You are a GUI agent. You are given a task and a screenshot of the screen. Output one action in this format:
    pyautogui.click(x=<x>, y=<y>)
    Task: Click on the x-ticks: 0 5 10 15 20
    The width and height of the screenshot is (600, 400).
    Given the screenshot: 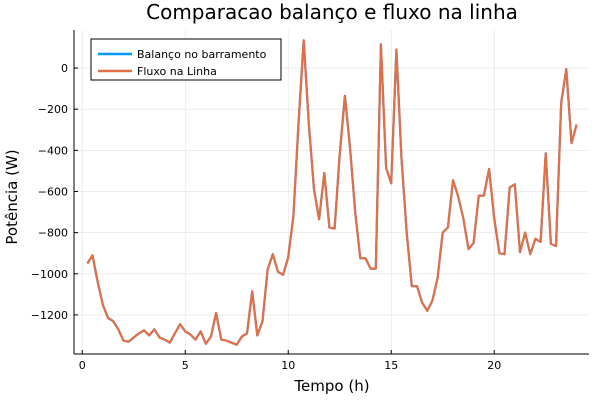 What is the action you would take?
    pyautogui.click(x=290, y=361)
    